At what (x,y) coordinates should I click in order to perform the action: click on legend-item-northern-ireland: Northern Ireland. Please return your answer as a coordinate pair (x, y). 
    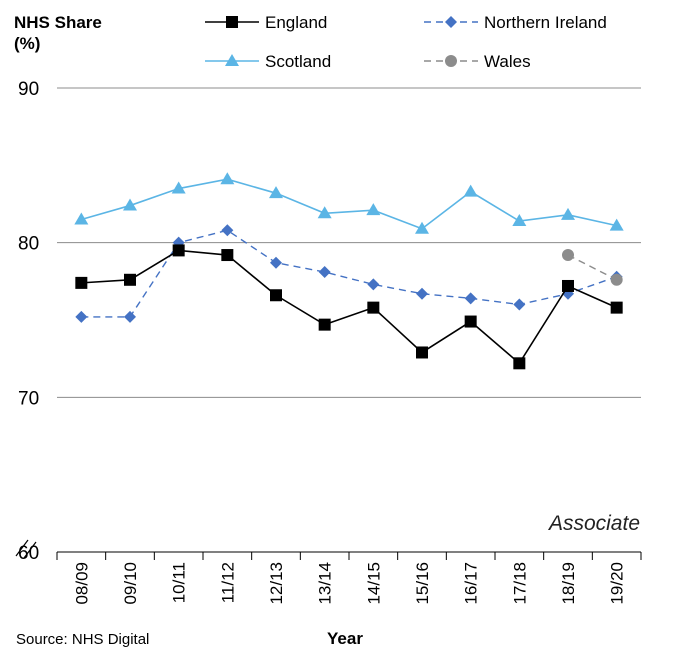
    Looking at the image, I should click on (515, 22).